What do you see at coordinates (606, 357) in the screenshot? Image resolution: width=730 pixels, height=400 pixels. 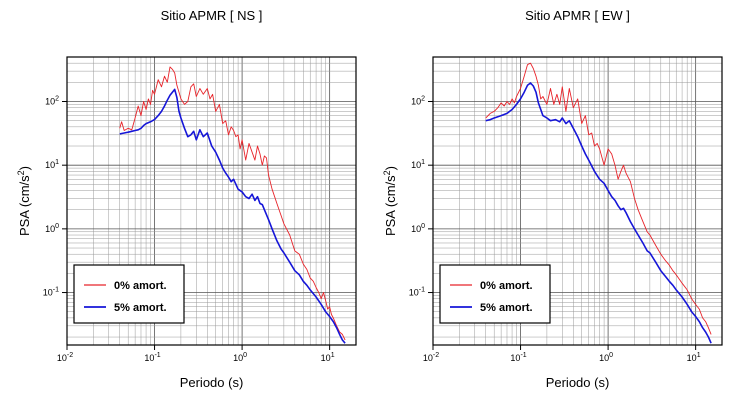 I see `chart-1-x-tick-label: 10⁰` at bounding box center [606, 357].